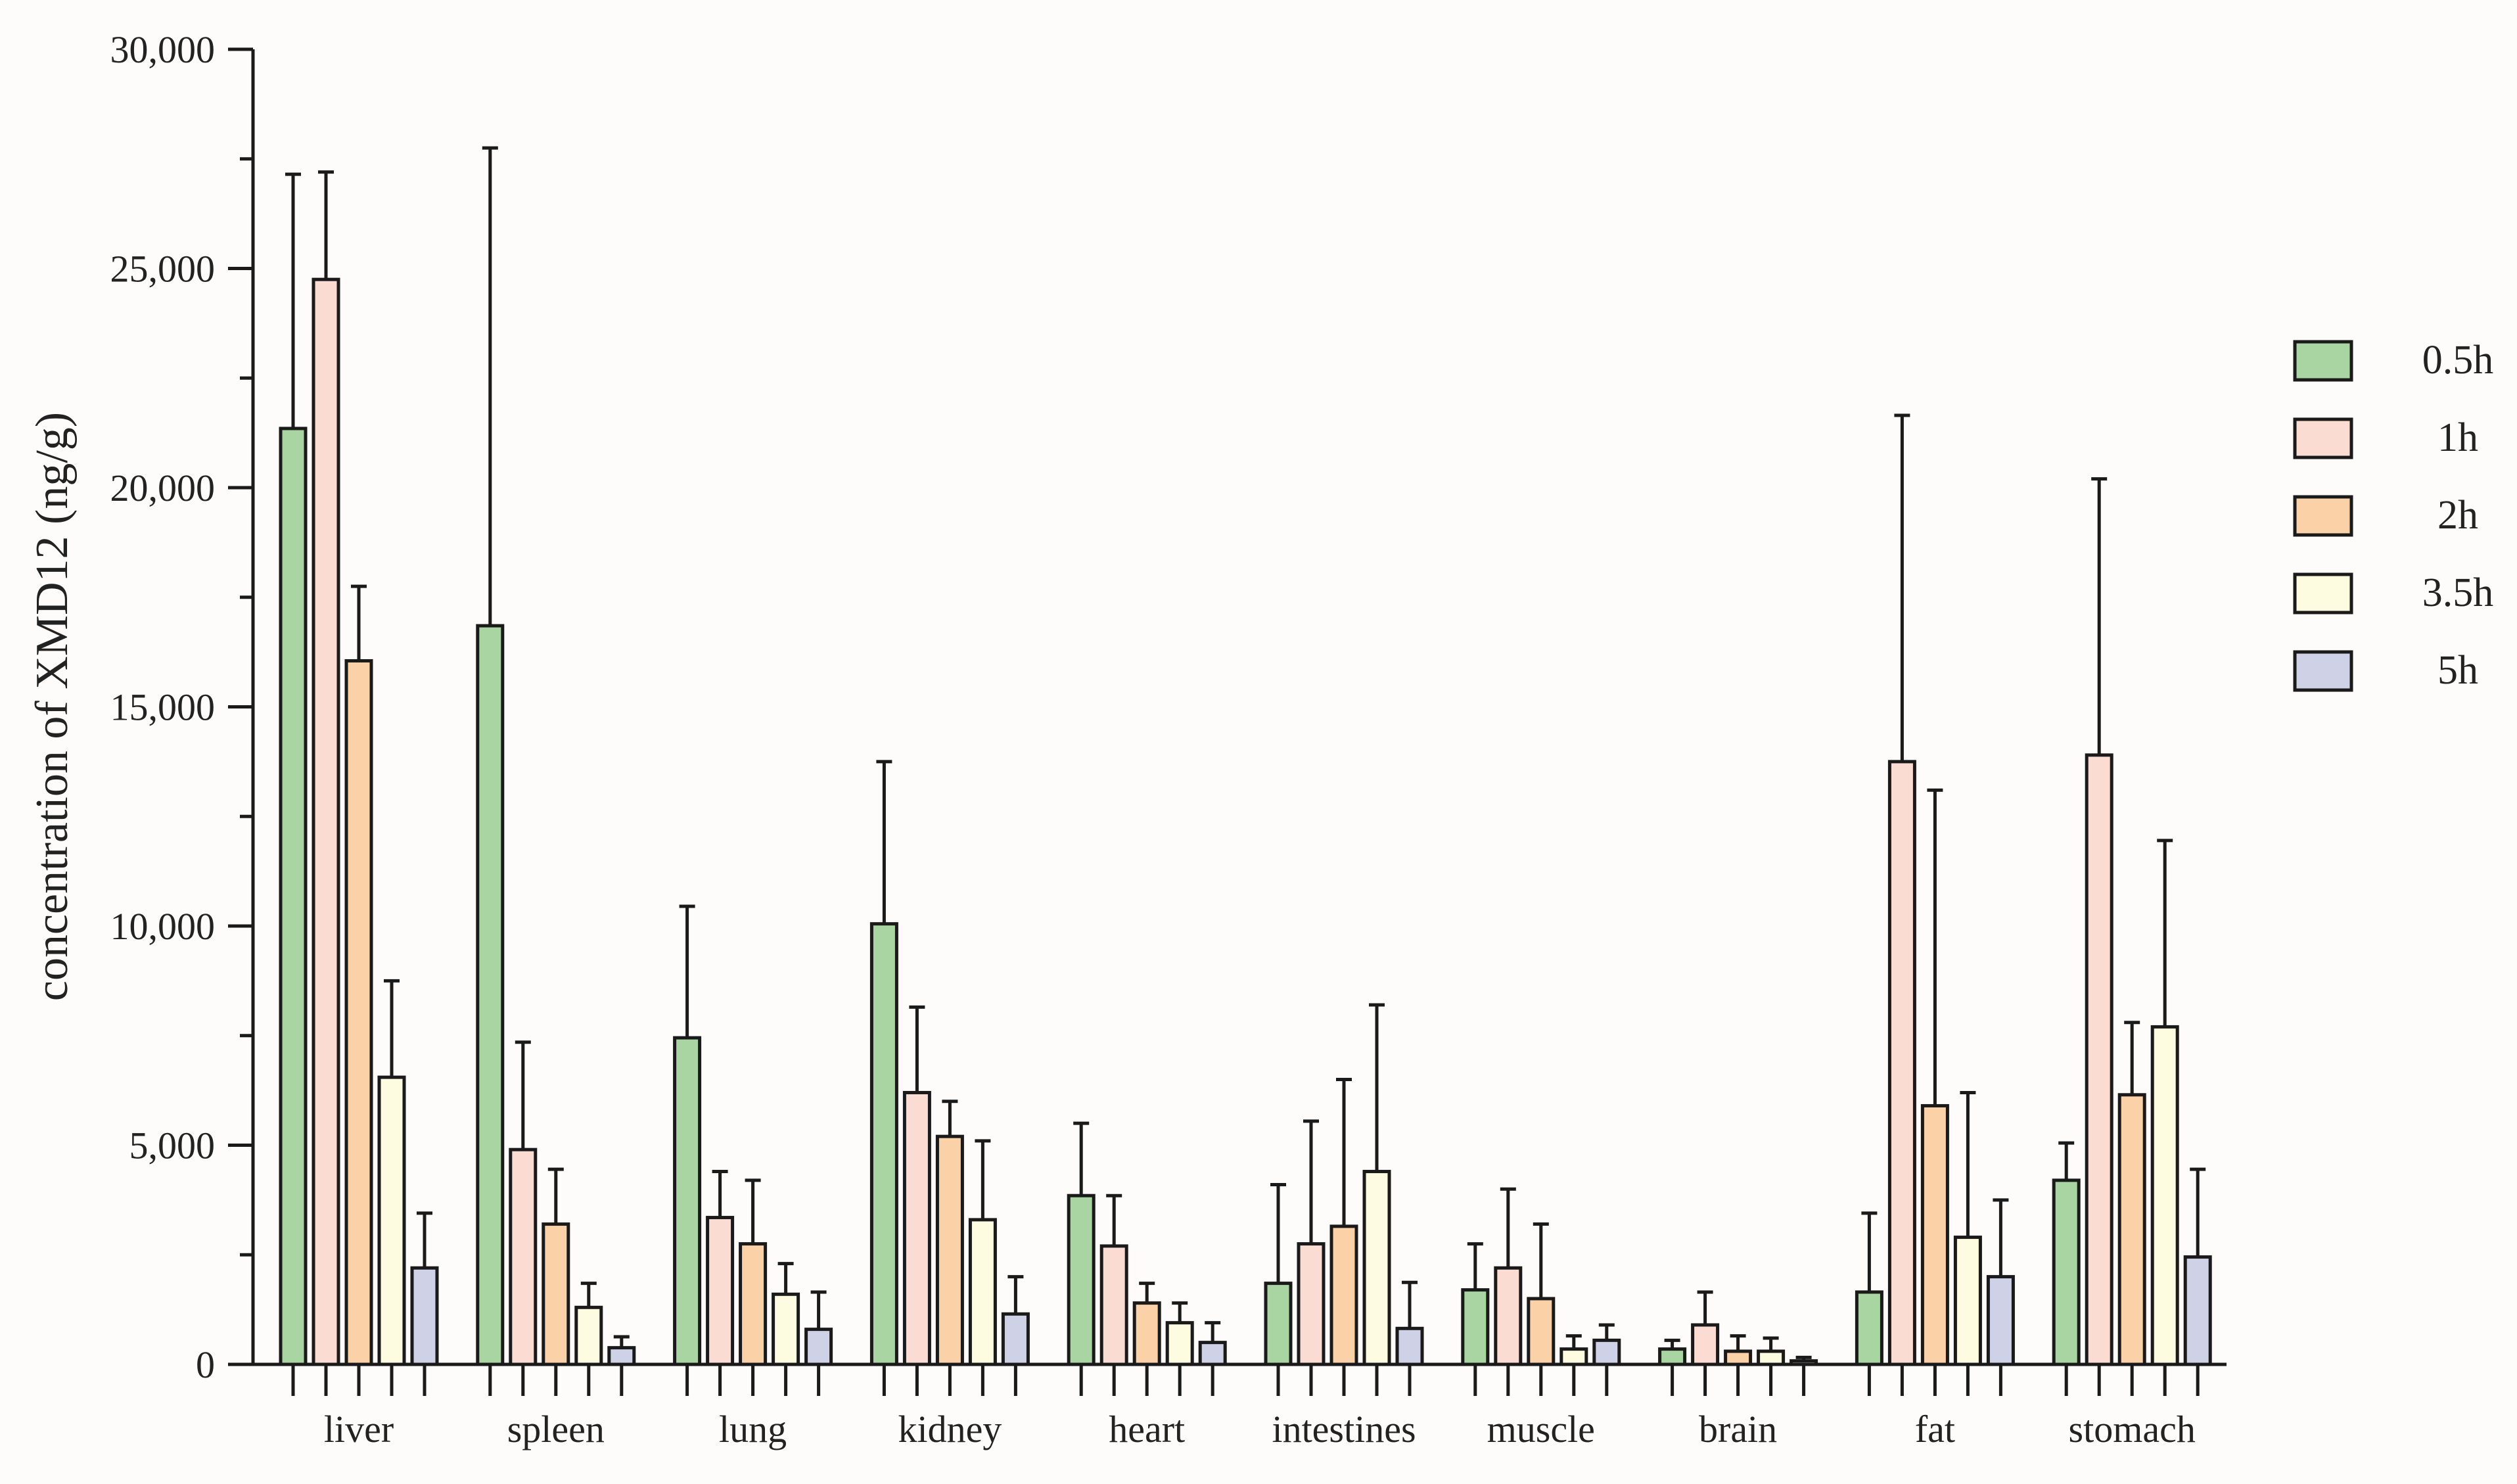  Describe the element at coordinates (556, 1294) in the screenshot. I see `bar-spleen-2h` at that location.